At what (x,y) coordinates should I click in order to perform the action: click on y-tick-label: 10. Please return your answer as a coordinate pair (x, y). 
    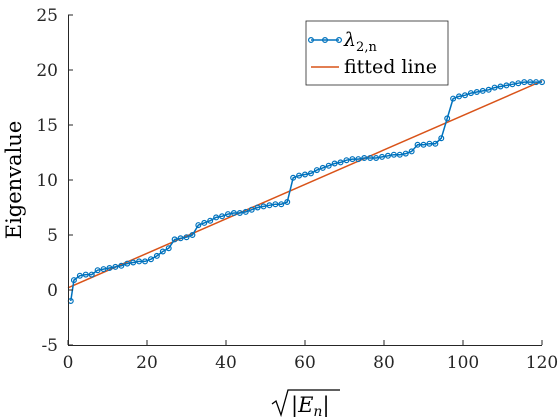
    Looking at the image, I should click on (47, 181).